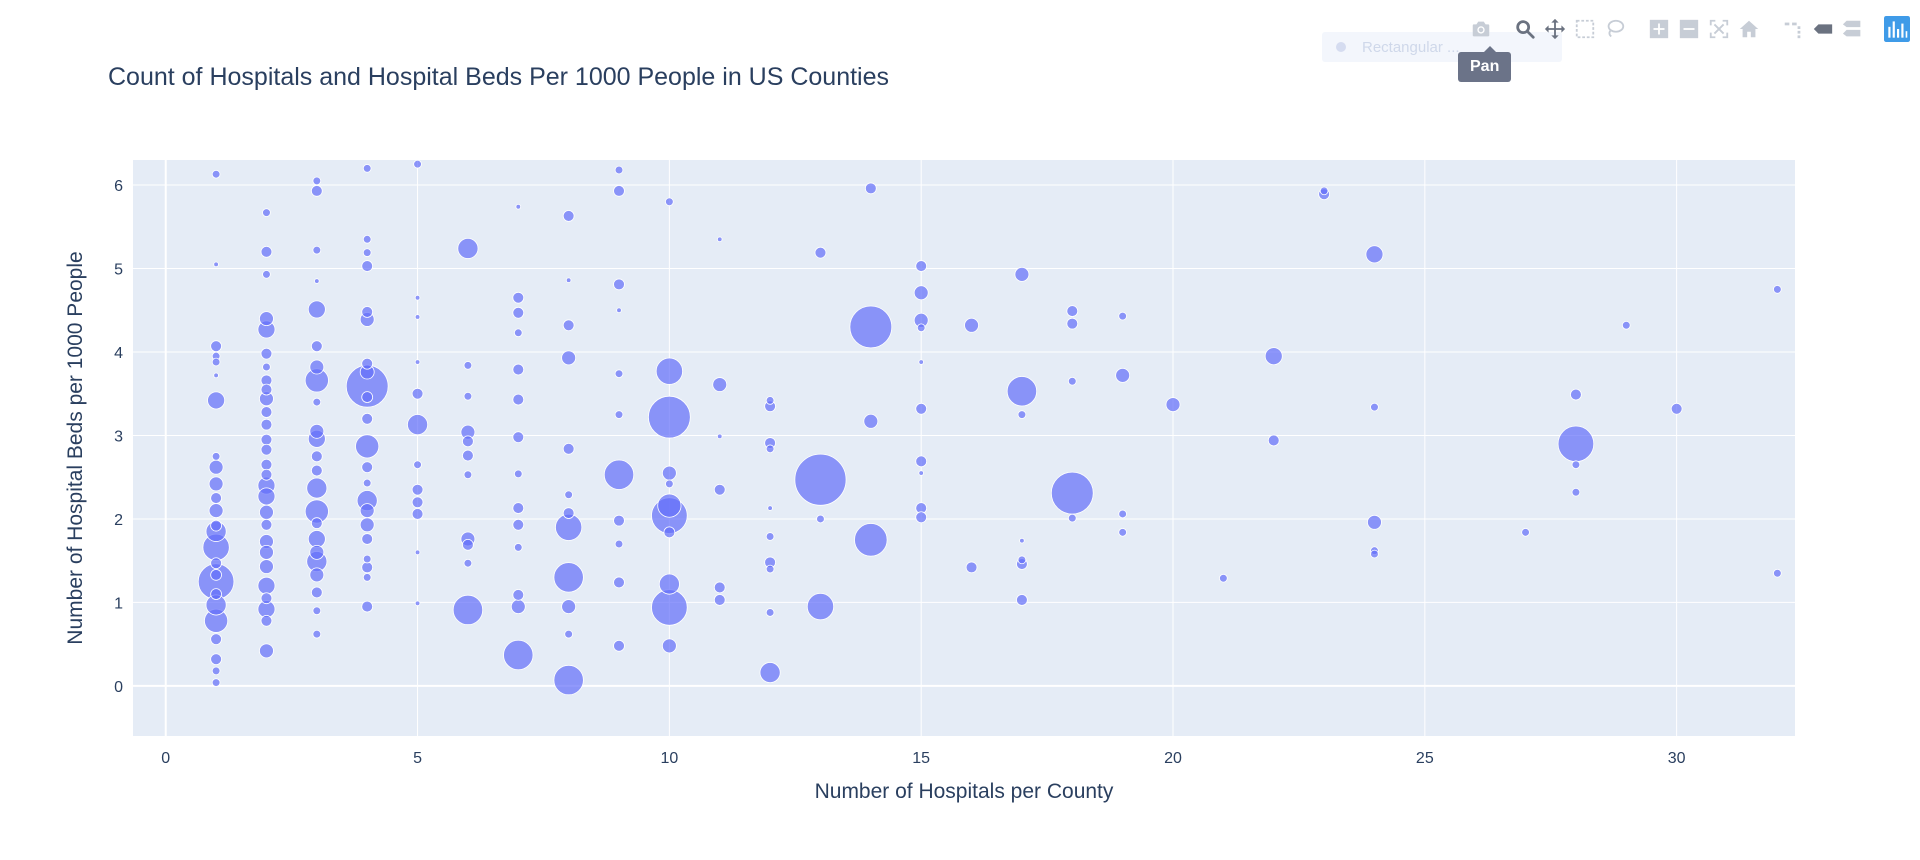 Image resolution: width=1920 pixels, height=860 pixels. What do you see at coordinates (1659, 29) in the screenshot?
I see `zoom-in-icon` at bounding box center [1659, 29].